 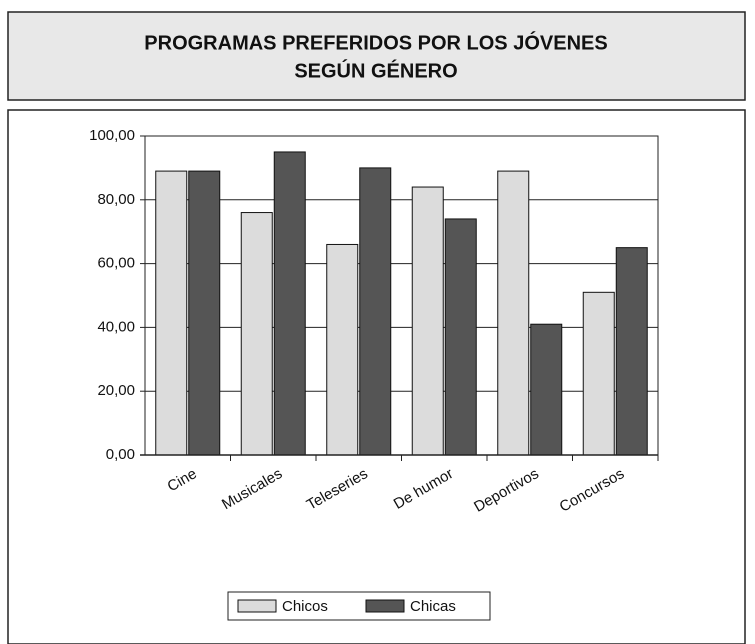 What do you see at coordinates (112, 135) in the screenshot?
I see `y-tick-label: 100,00` at bounding box center [112, 135].